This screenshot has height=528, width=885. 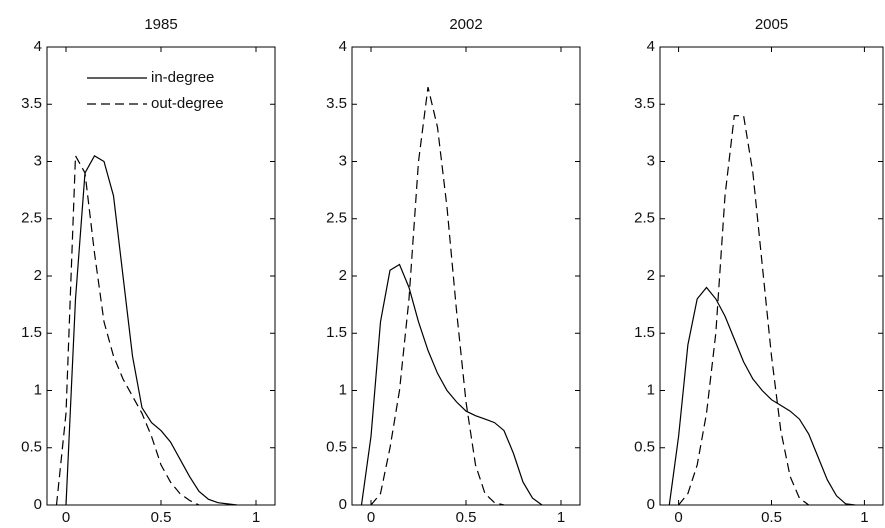 I want to click on panel-title: 1985, so click(x=160, y=24).